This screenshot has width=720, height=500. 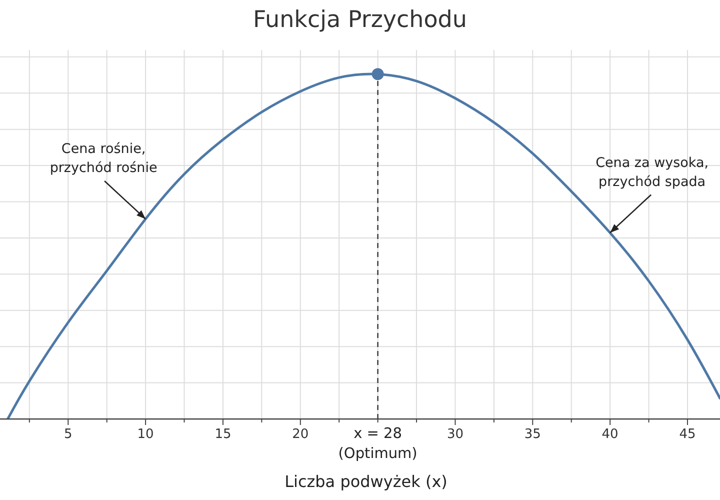 I want to click on x-tick-label: 40, so click(x=610, y=434).